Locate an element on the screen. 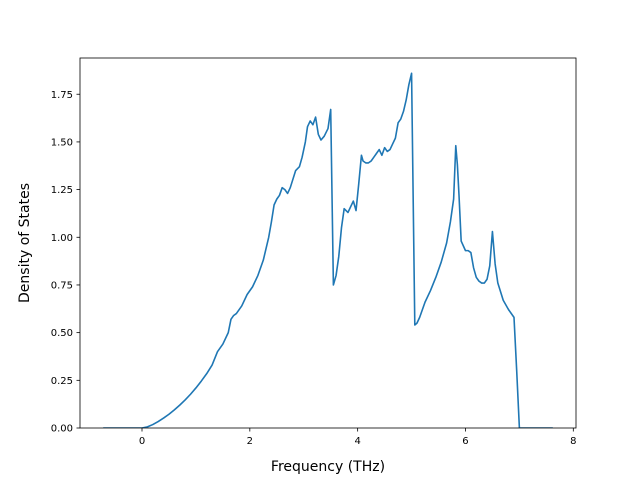 The height and width of the screenshot is (480, 640). y-tick-label: 1.75 is located at coordinates (62, 95).